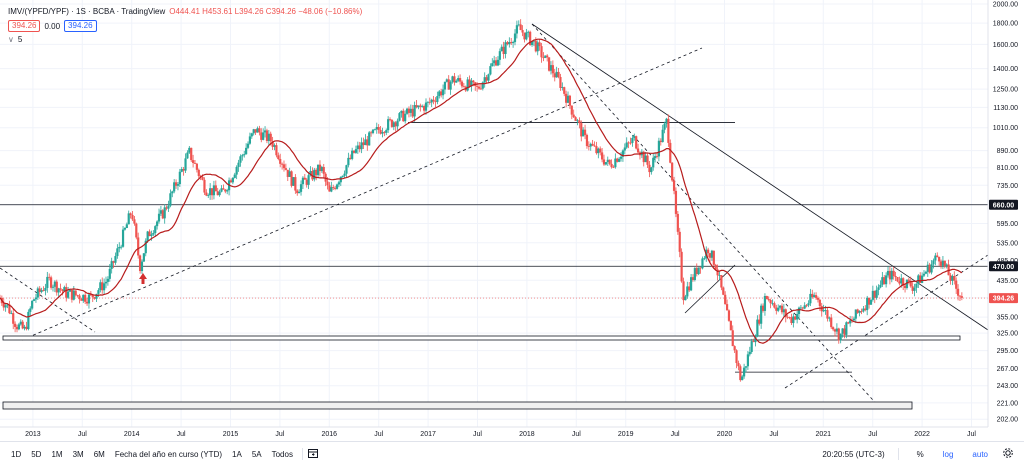 The width and height of the screenshot is (1024, 466). What do you see at coordinates (1008, 369) in the screenshot?
I see `price-tick-label: 267.00` at bounding box center [1008, 369].